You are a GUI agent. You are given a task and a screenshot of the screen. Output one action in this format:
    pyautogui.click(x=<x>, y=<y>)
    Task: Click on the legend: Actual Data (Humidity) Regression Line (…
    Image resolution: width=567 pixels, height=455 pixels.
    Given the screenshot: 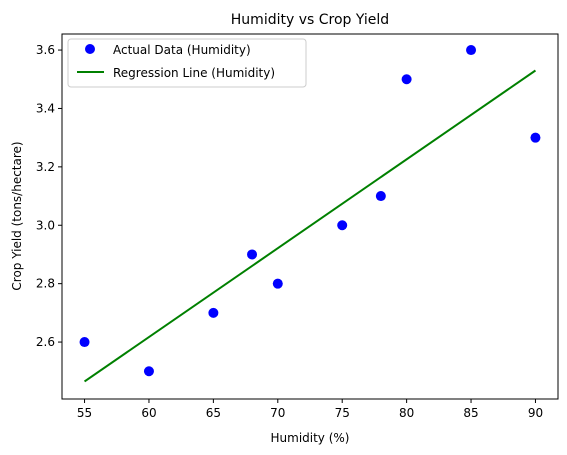 What is the action you would take?
    pyautogui.click(x=187, y=63)
    